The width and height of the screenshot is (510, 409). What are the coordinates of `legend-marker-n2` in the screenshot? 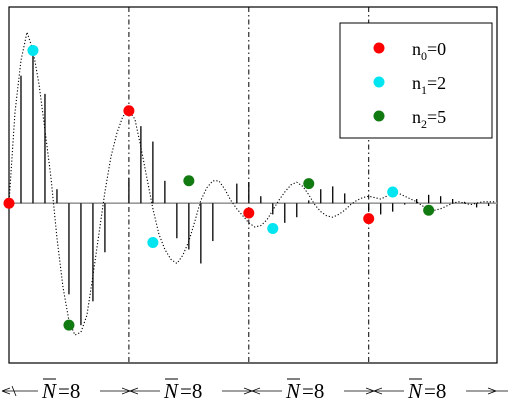 It's located at (379, 116).